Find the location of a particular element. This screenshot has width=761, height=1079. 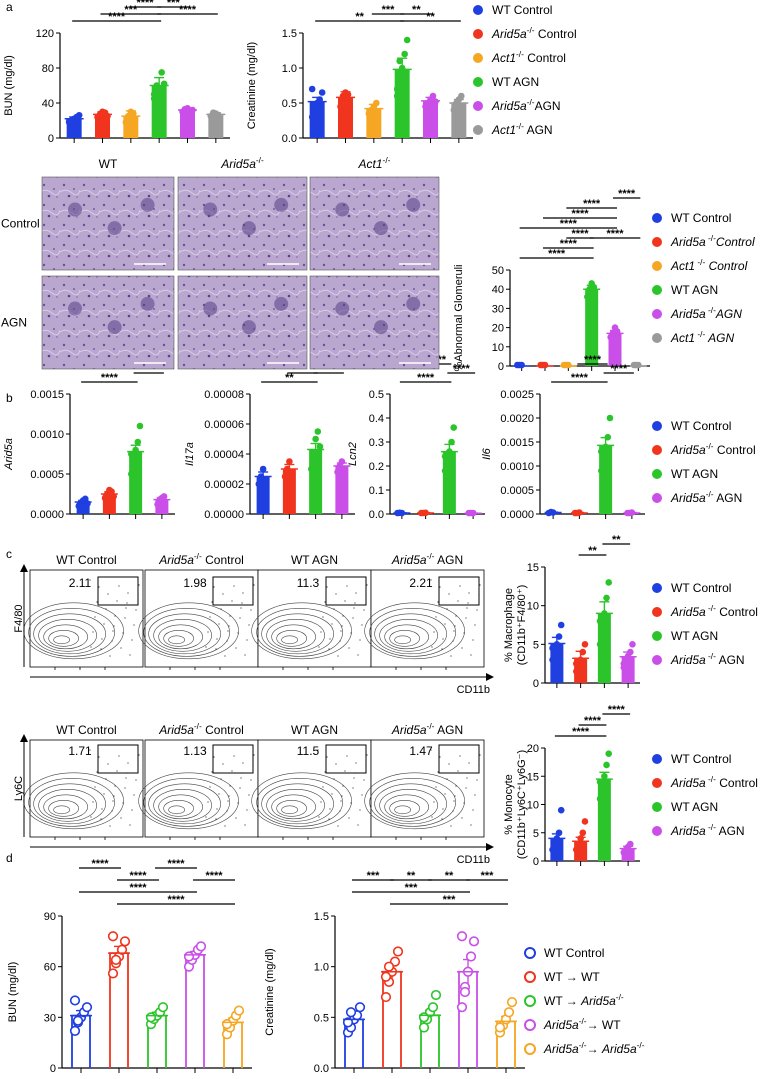

gate is located at coordinates (118, 591).